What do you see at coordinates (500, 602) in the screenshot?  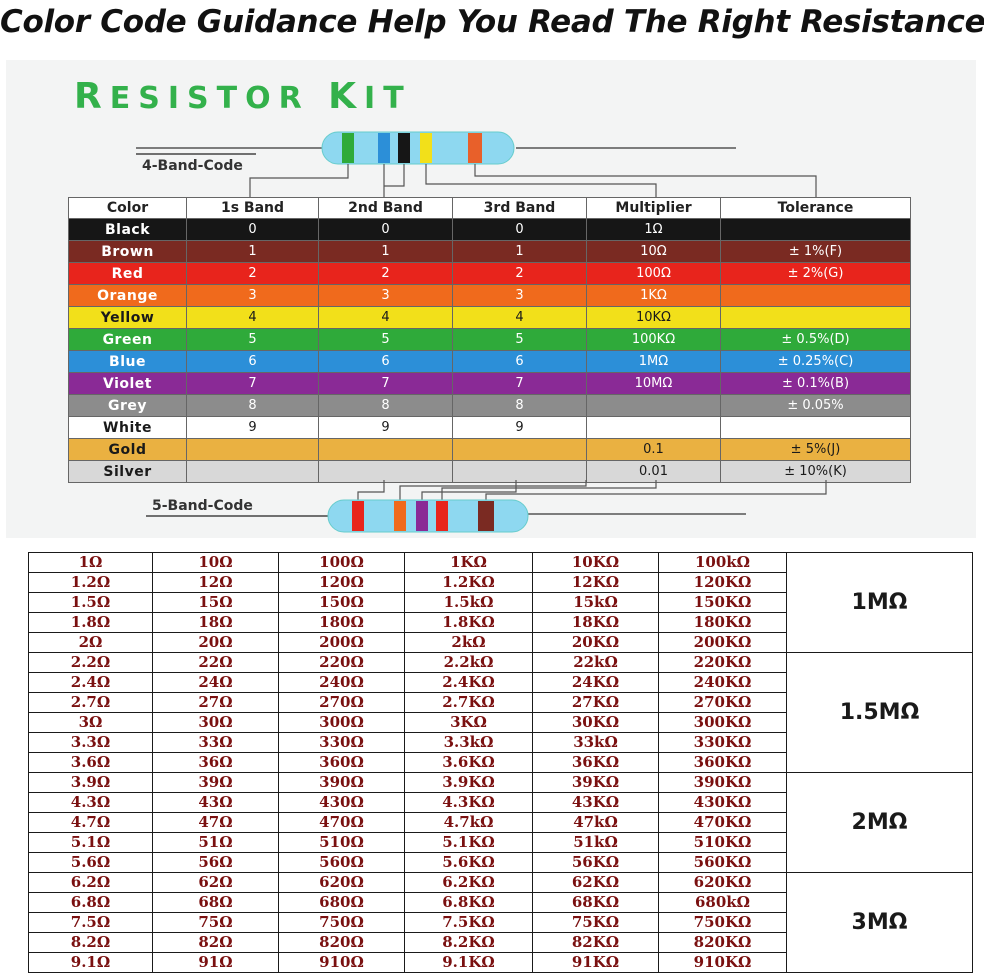 I see `value-row: 1Ω 10Ω 100Ω 1KΩ 10KΩ 100kΩ 1MΩ` at bounding box center [500, 602].